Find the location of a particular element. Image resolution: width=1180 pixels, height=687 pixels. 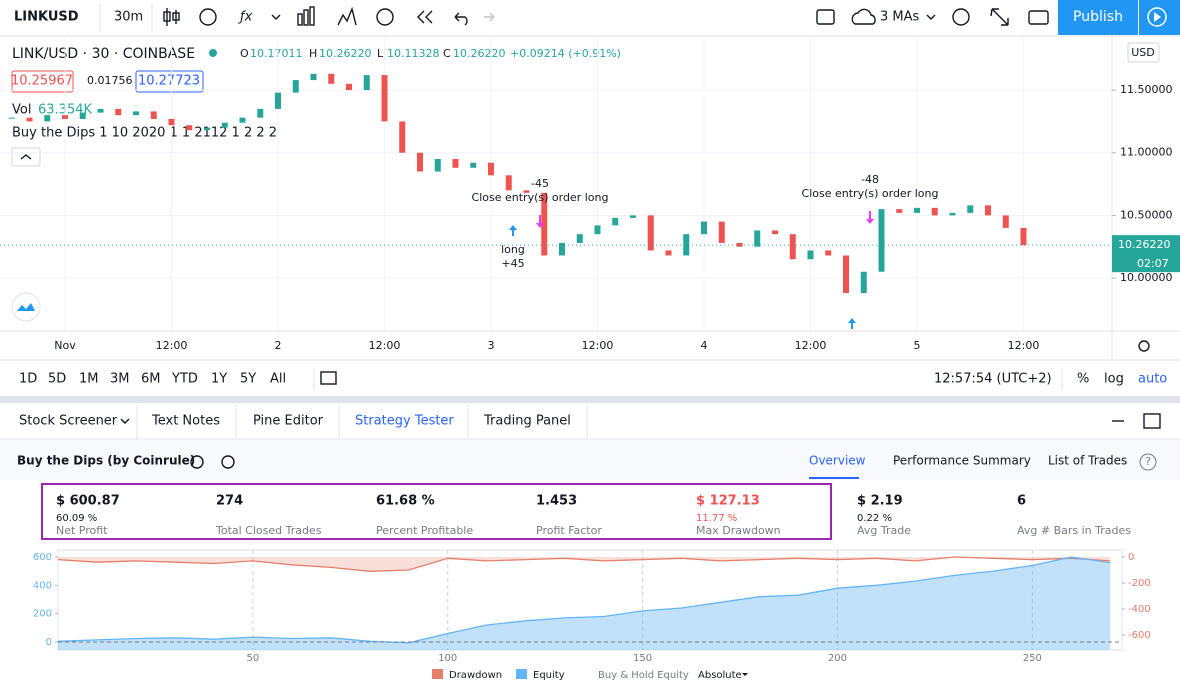

range-button: YTD is located at coordinates (184, 379).